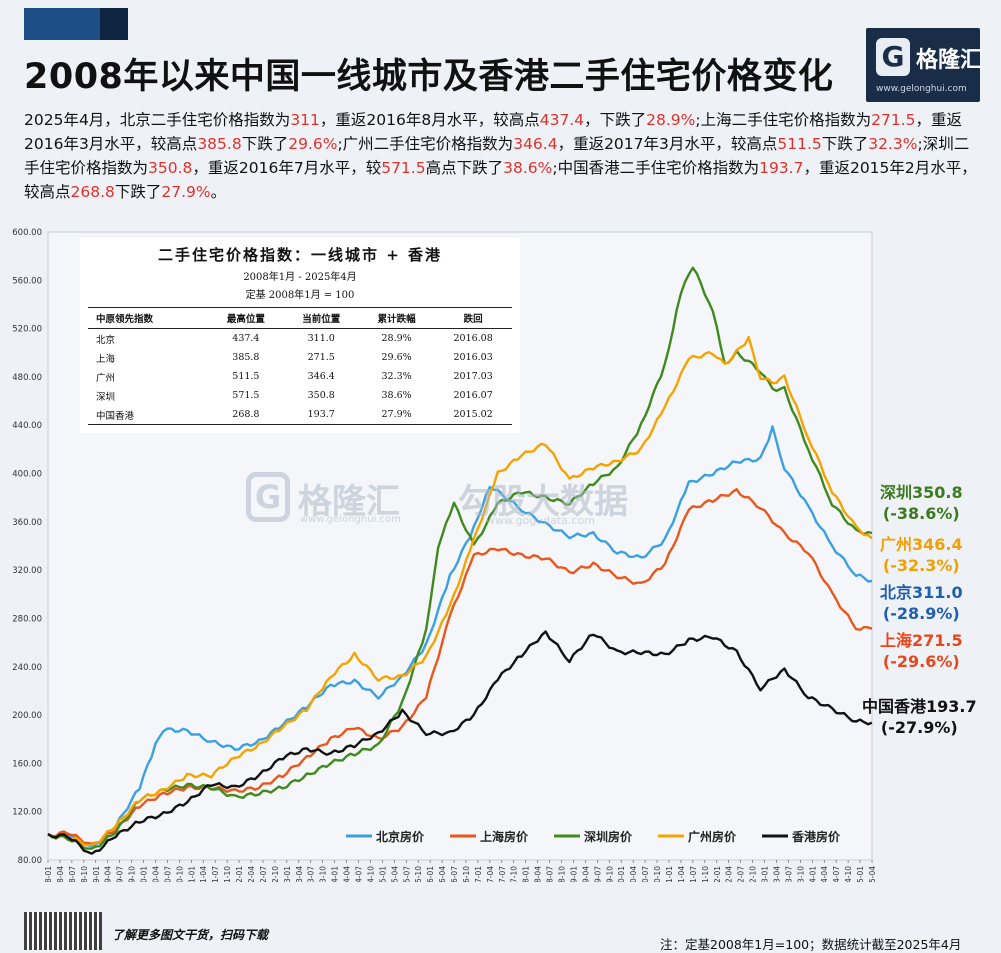 Image resolution: width=1001 pixels, height=953 pixels. What do you see at coordinates (800, 874) in the screenshot?
I see `x-tick-label: 2023-10` at bounding box center [800, 874].